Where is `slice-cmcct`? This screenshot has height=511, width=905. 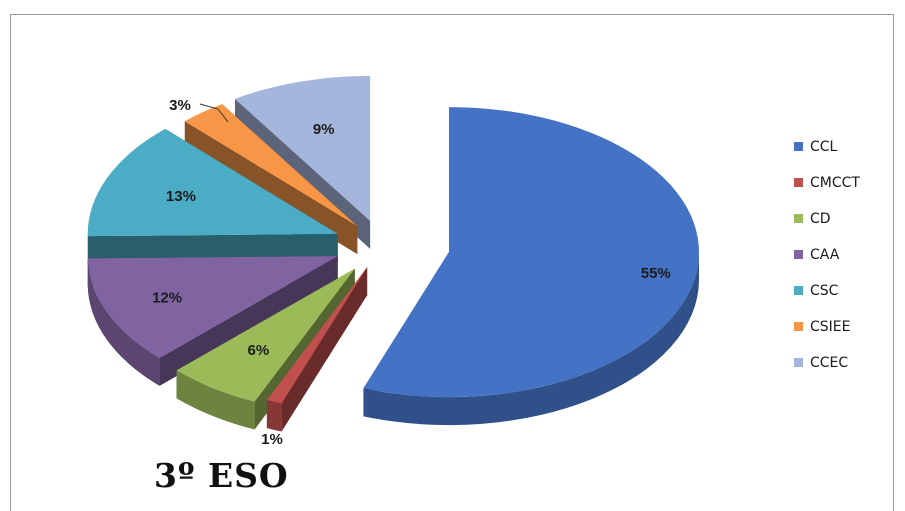
slice-cmcct is located at coordinates (317, 349).